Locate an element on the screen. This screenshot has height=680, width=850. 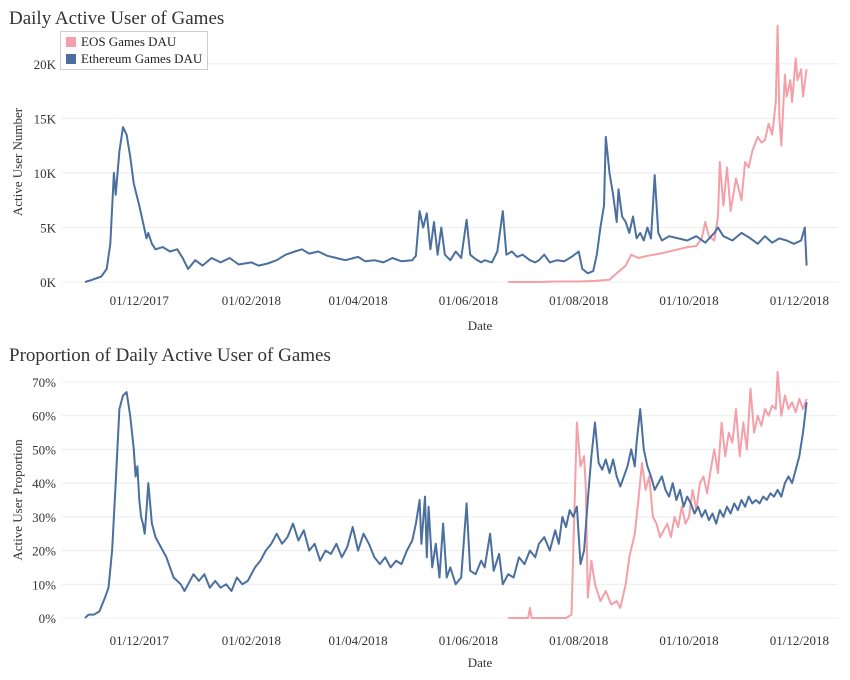
y-tick-label: 15K is located at coordinates (45, 118).